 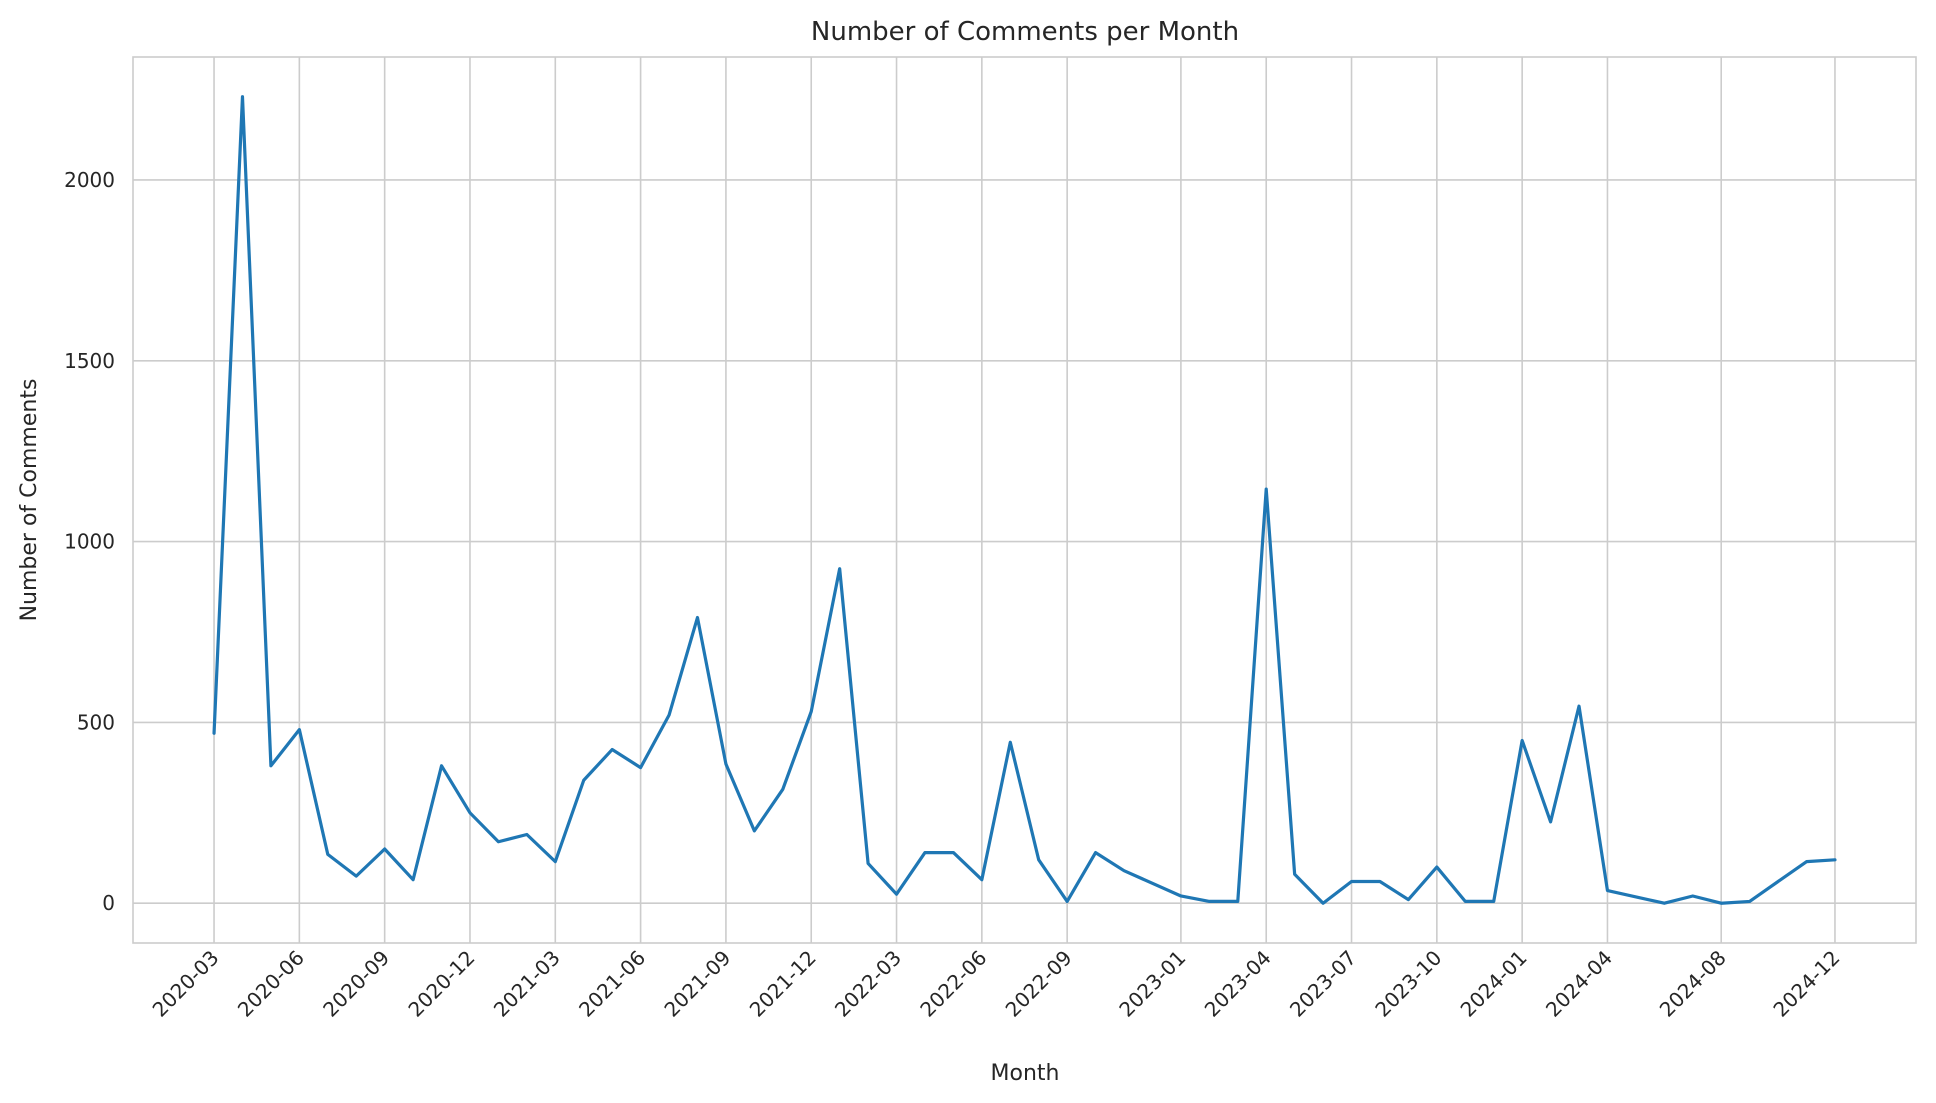 I want to click on x-tick-label: 2020-06, so click(x=271, y=984).